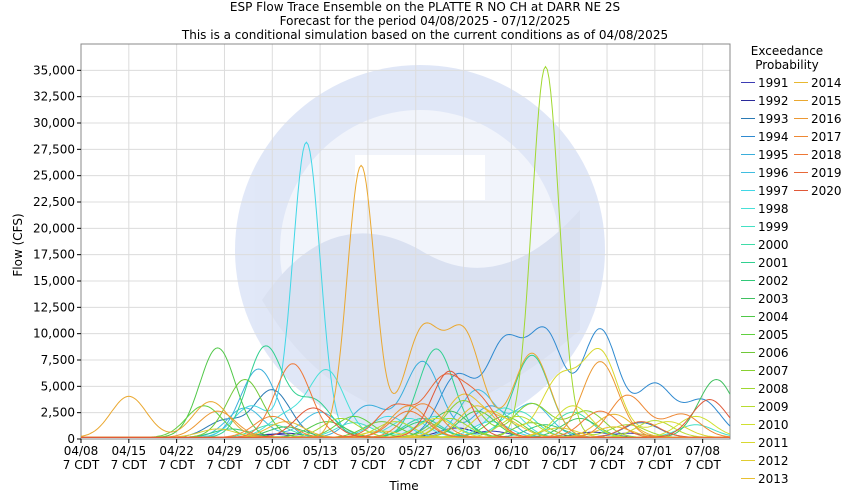 Image resolution: width=850 pixels, height=500 pixels. Describe the element at coordinates (54, 281) in the screenshot. I see `y-tick-label: 15,000` at that location.